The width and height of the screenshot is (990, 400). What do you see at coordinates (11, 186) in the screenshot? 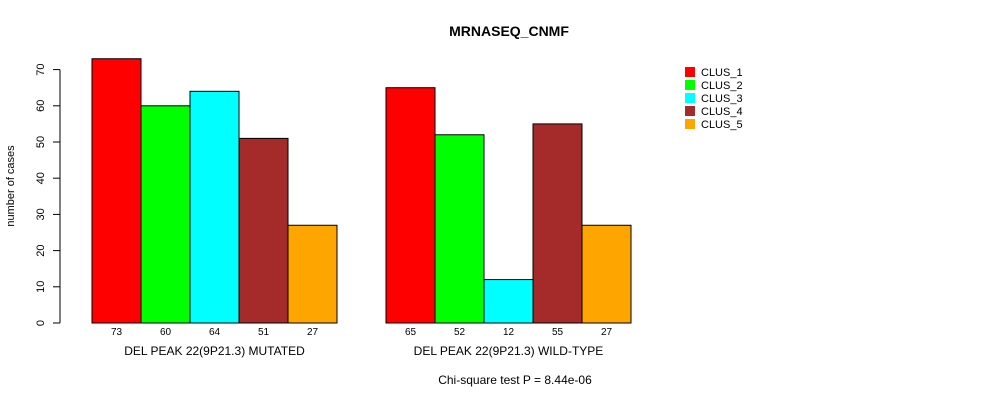
I see `y-axis-label: number of cases` at bounding box center [11, 186].